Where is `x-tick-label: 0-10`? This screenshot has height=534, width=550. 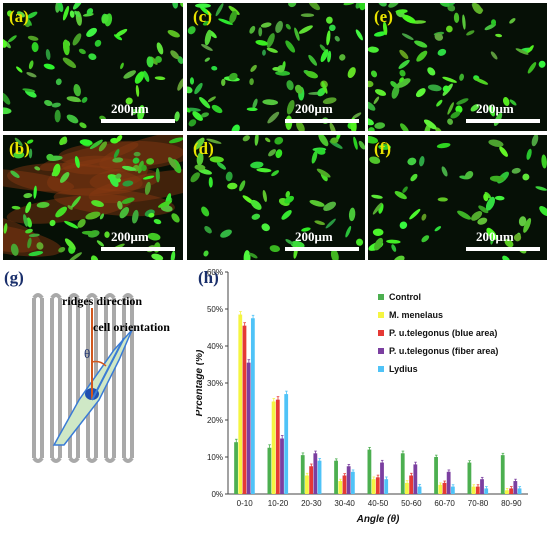
x-tick-label: 0-10 is located at coordinates (245, 503).